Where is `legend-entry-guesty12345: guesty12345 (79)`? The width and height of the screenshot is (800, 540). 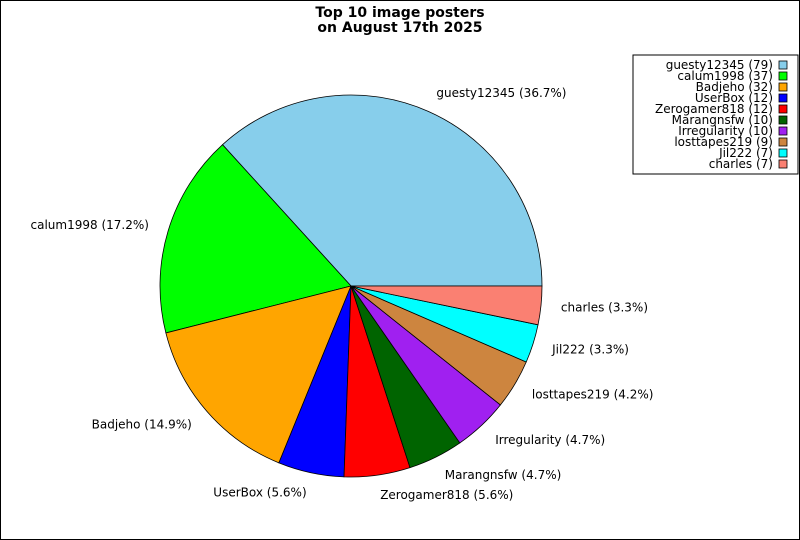 legend-entry-guesty12345: guesty12345 (79) is located at coordinates (719, 65).